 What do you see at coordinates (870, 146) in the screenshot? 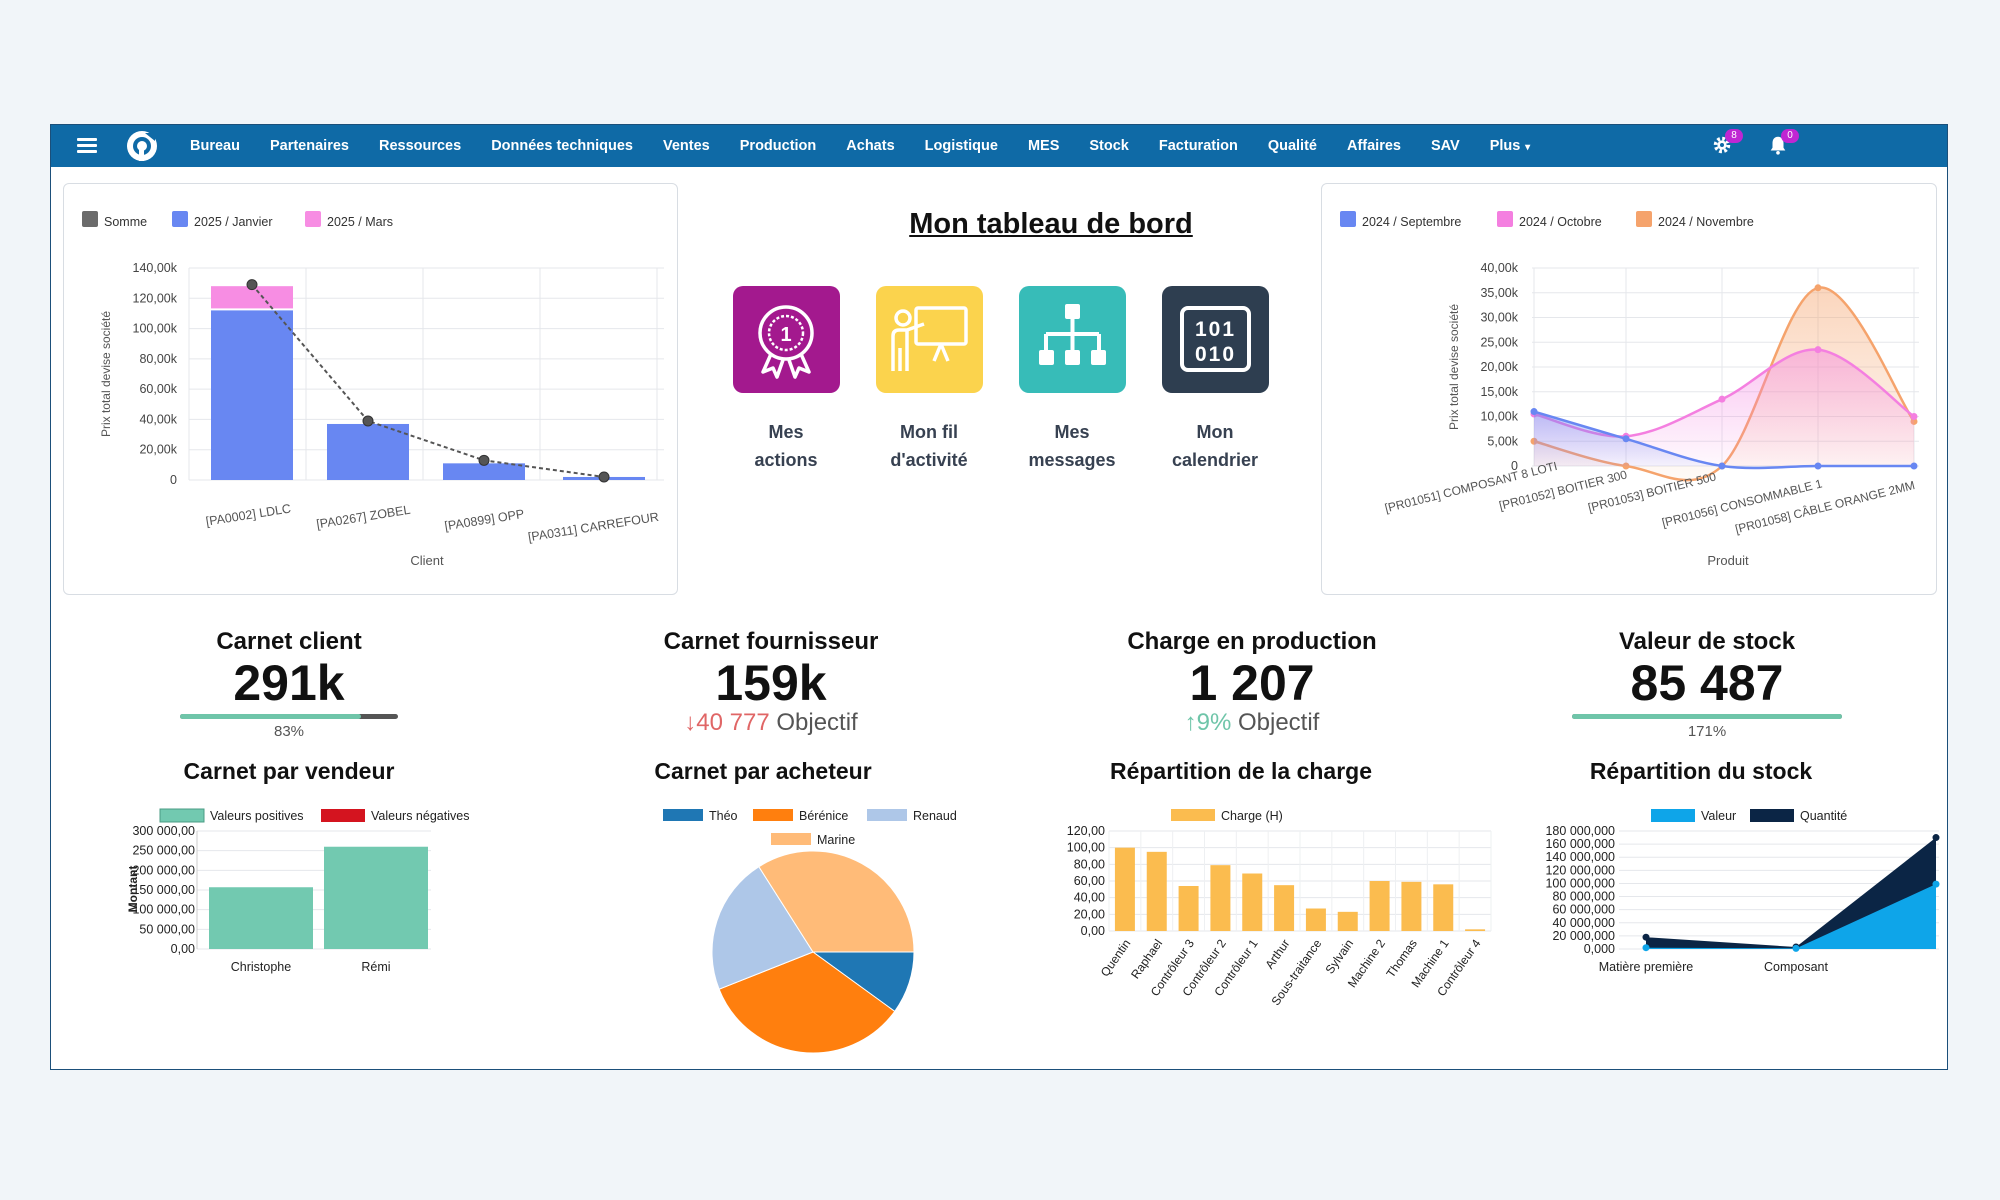
I see `menu-achats: Achats` at bounding box center [870, 146].